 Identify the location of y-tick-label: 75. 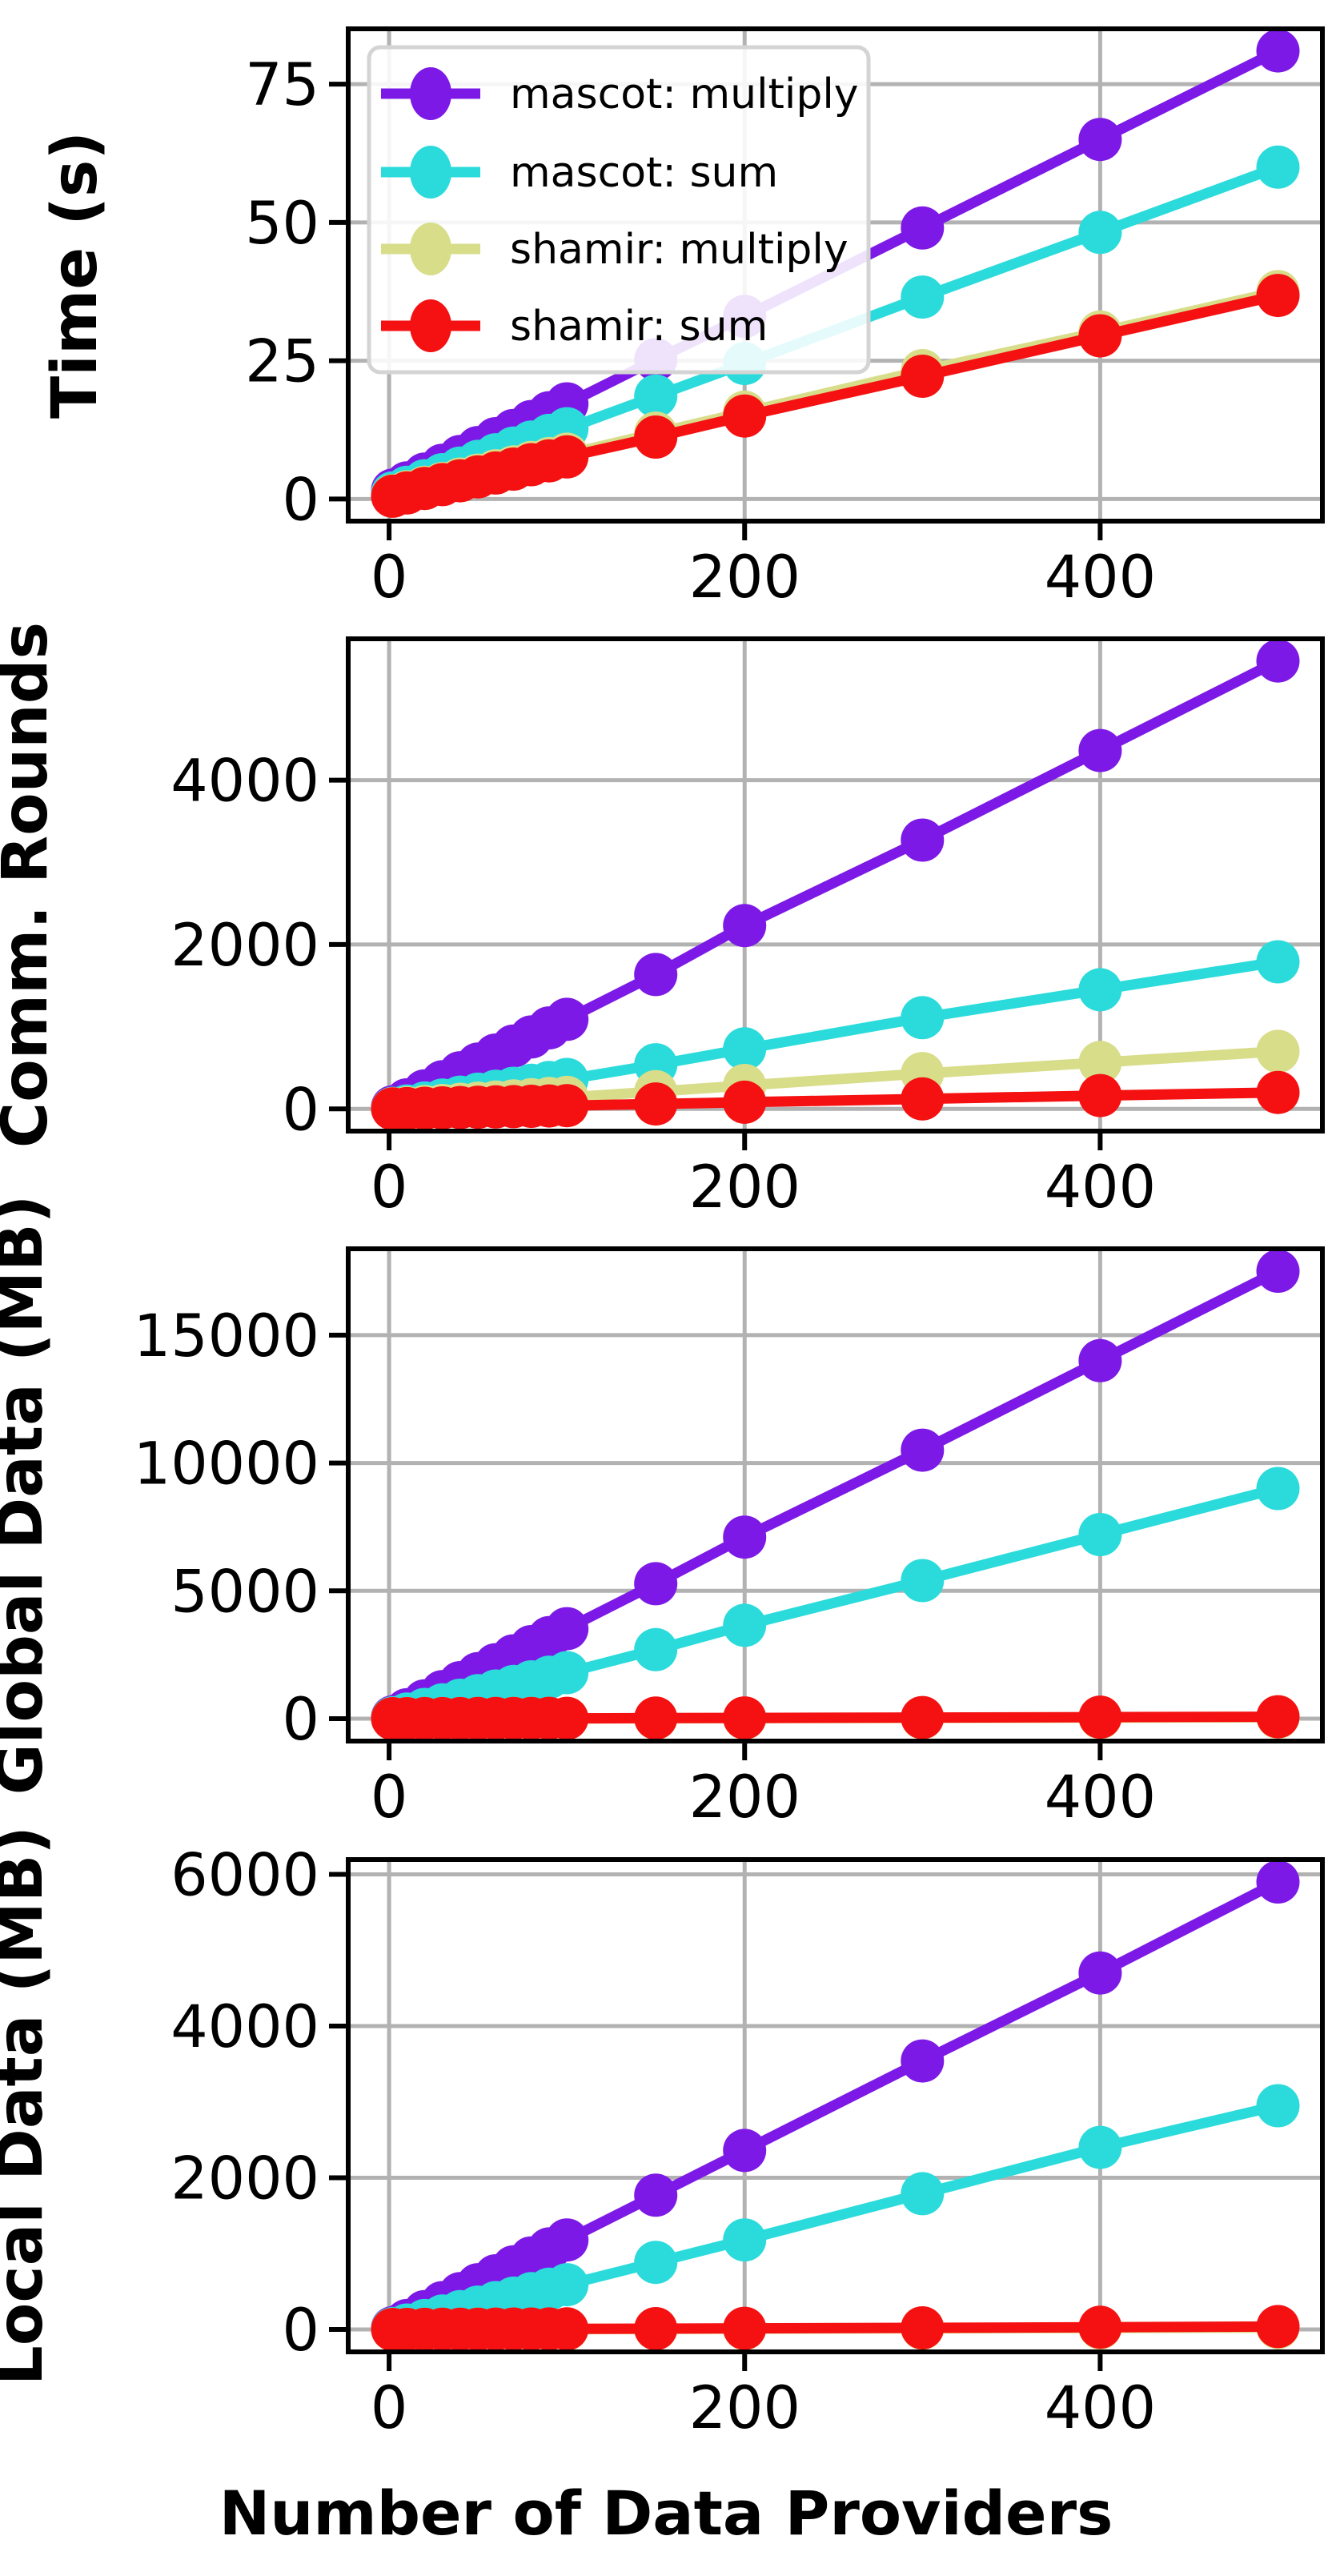
(282, 85).